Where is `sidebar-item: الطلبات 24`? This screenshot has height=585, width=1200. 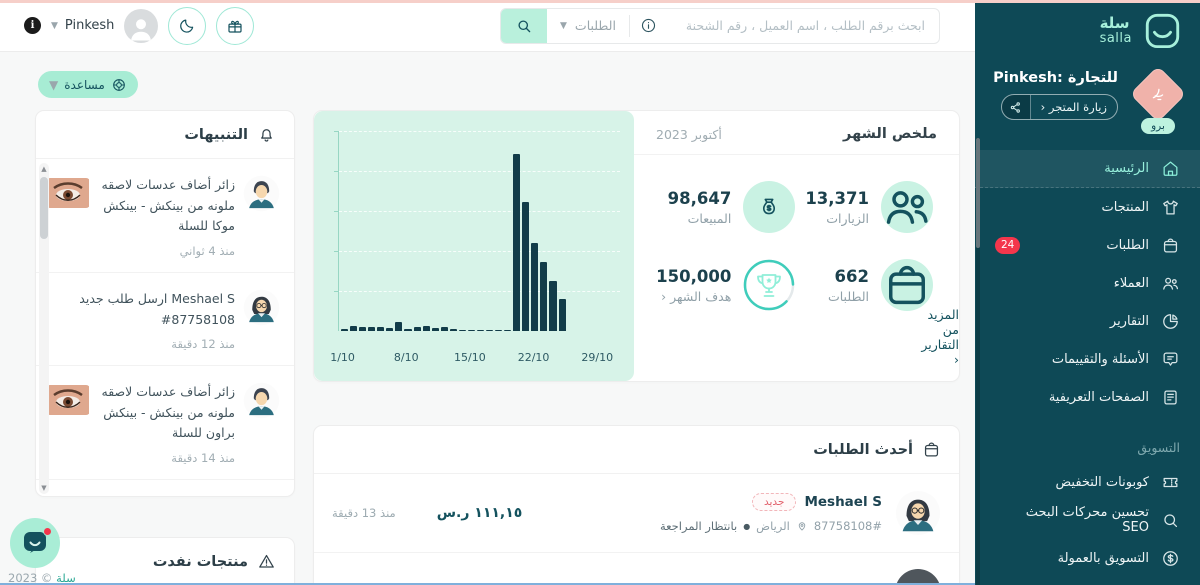 sidebar-item: الطلبات 24 is located at coordinates (1087, 245).